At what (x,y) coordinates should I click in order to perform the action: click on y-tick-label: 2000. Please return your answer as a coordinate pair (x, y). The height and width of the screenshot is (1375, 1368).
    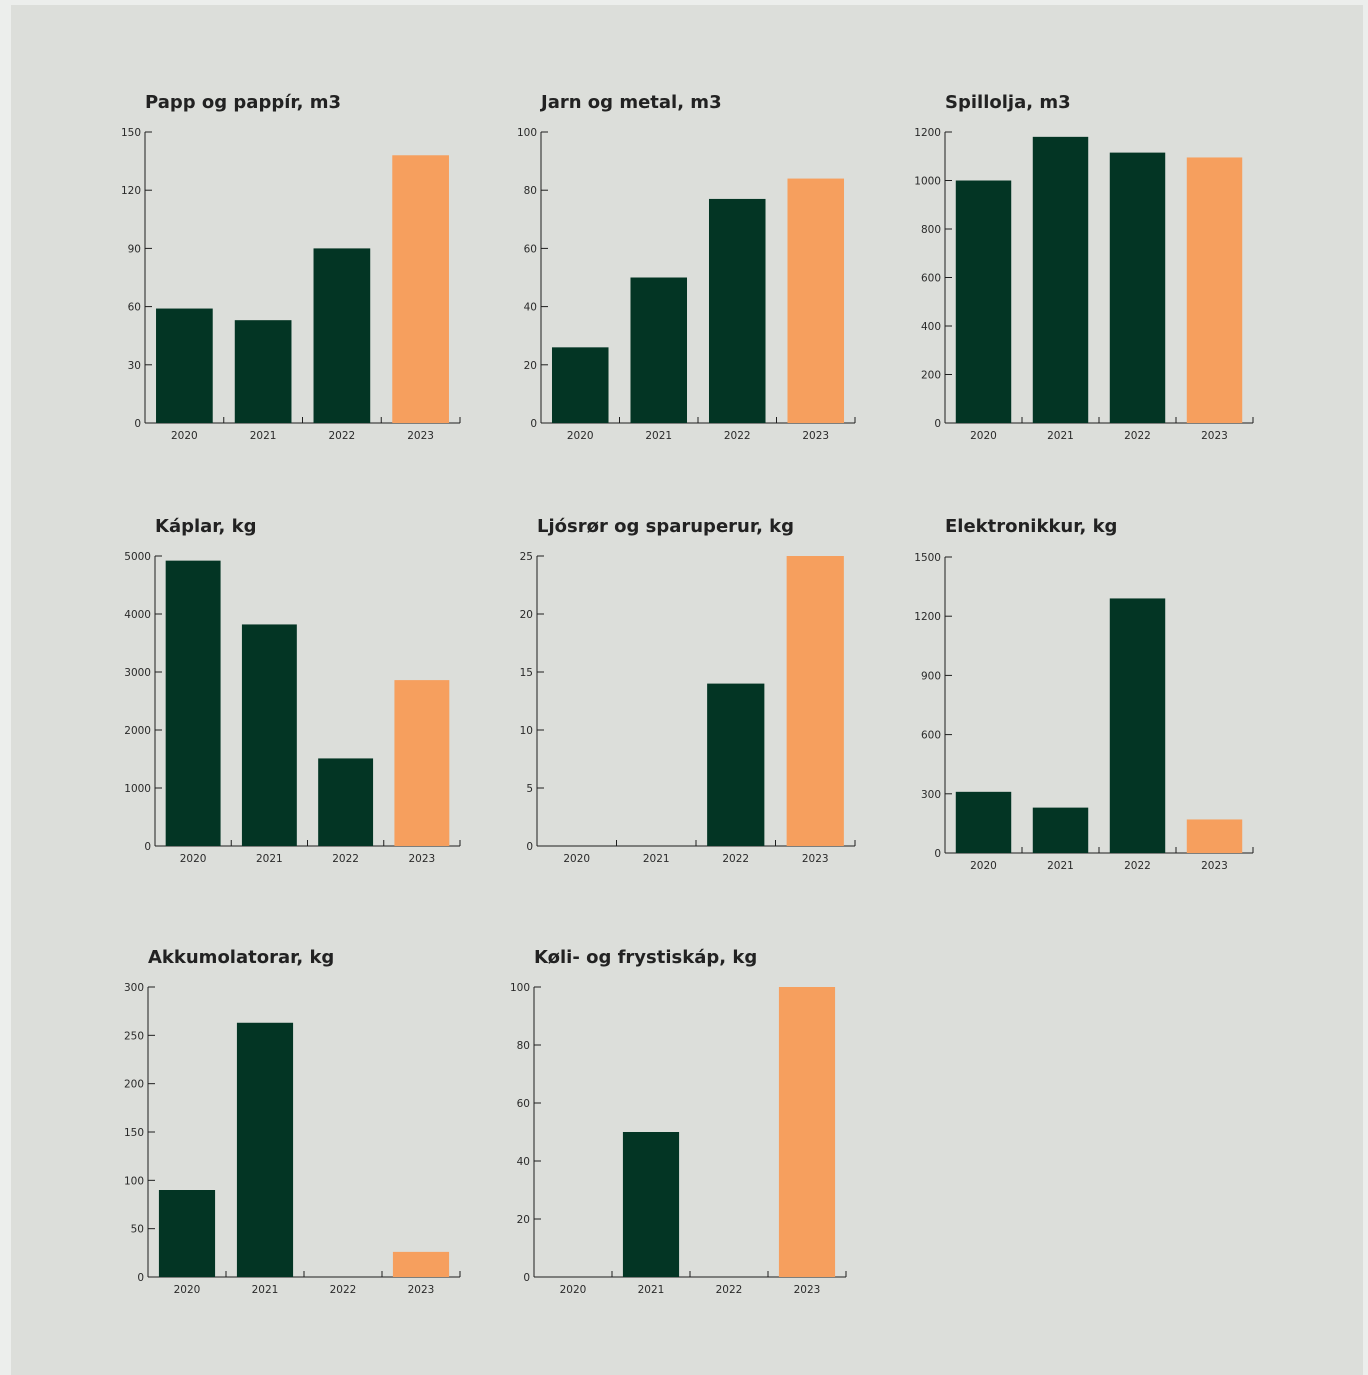
    Looking at the image, I should click on (137, 731).